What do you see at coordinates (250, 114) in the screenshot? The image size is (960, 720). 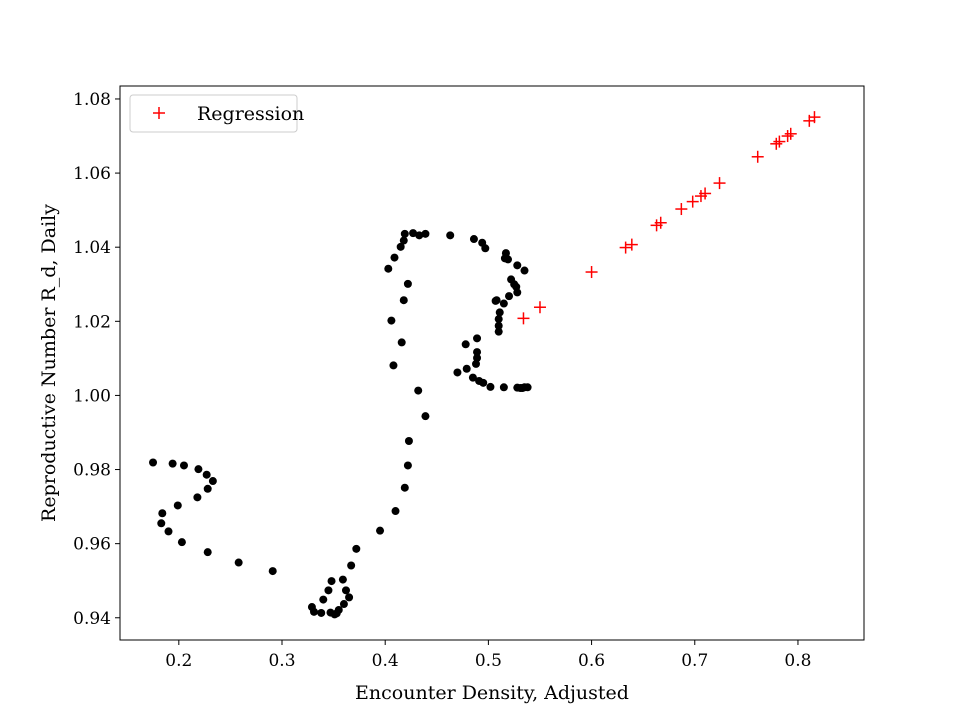 I see `legend-label-regression: Regression` at bounding box center [250, 114].